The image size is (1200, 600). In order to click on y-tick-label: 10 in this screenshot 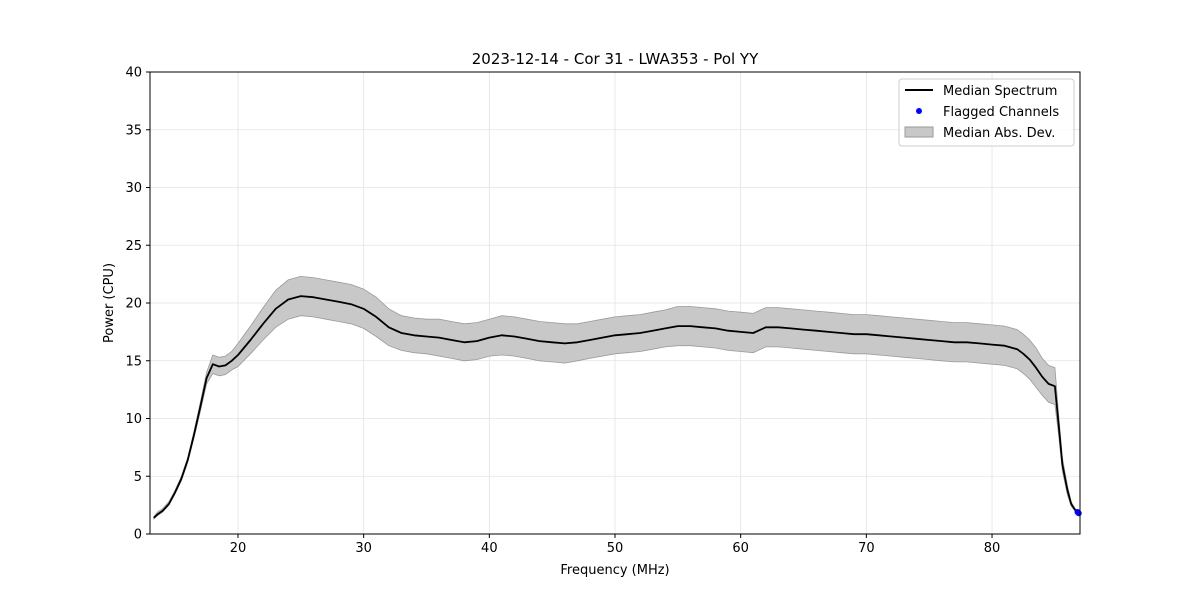, I will do `click(133, 419)`.